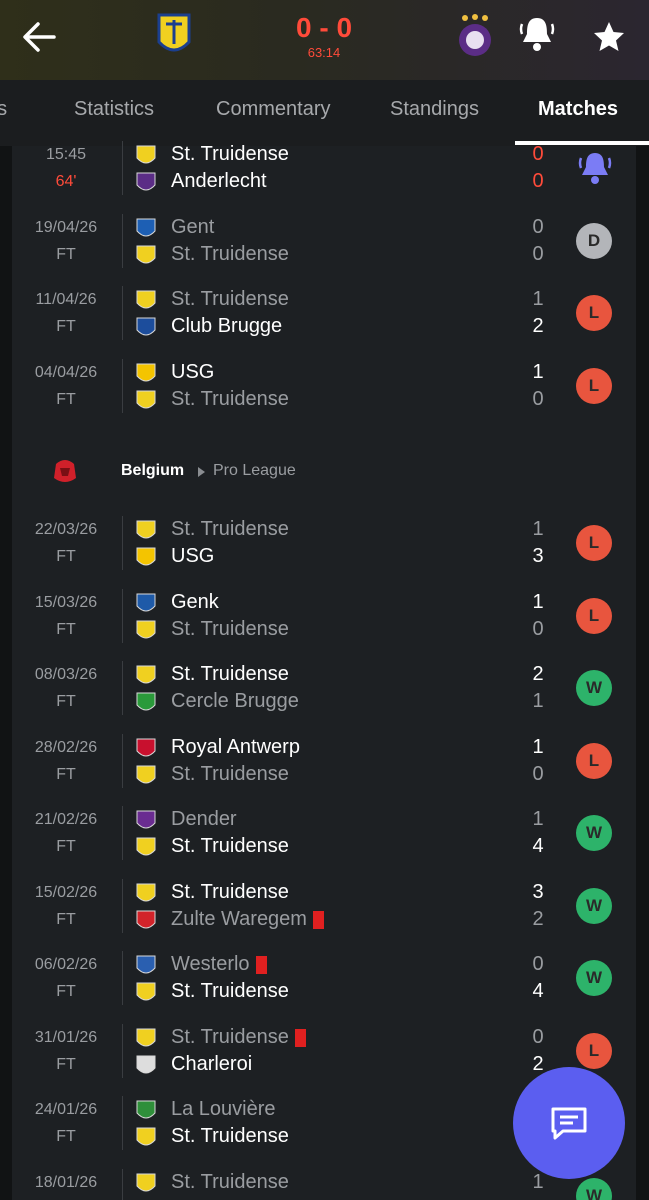  I want to click on match-date: 15:45, so click(66, 154).